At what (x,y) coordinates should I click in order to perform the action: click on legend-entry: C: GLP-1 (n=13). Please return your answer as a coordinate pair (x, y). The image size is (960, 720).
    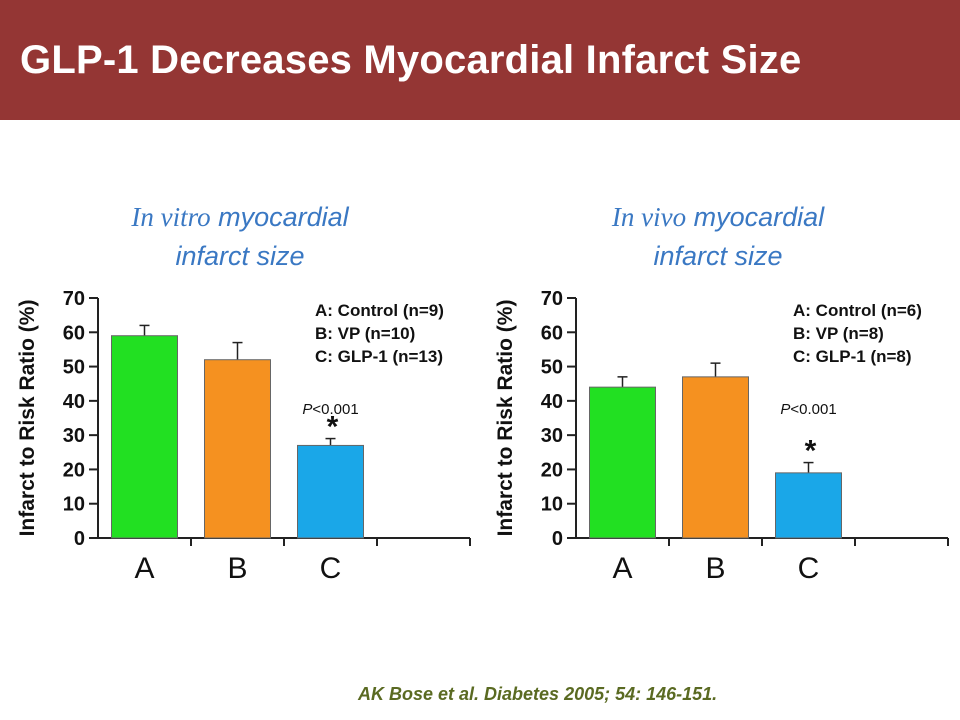
    Looking at the image, I should click on (379, 356).